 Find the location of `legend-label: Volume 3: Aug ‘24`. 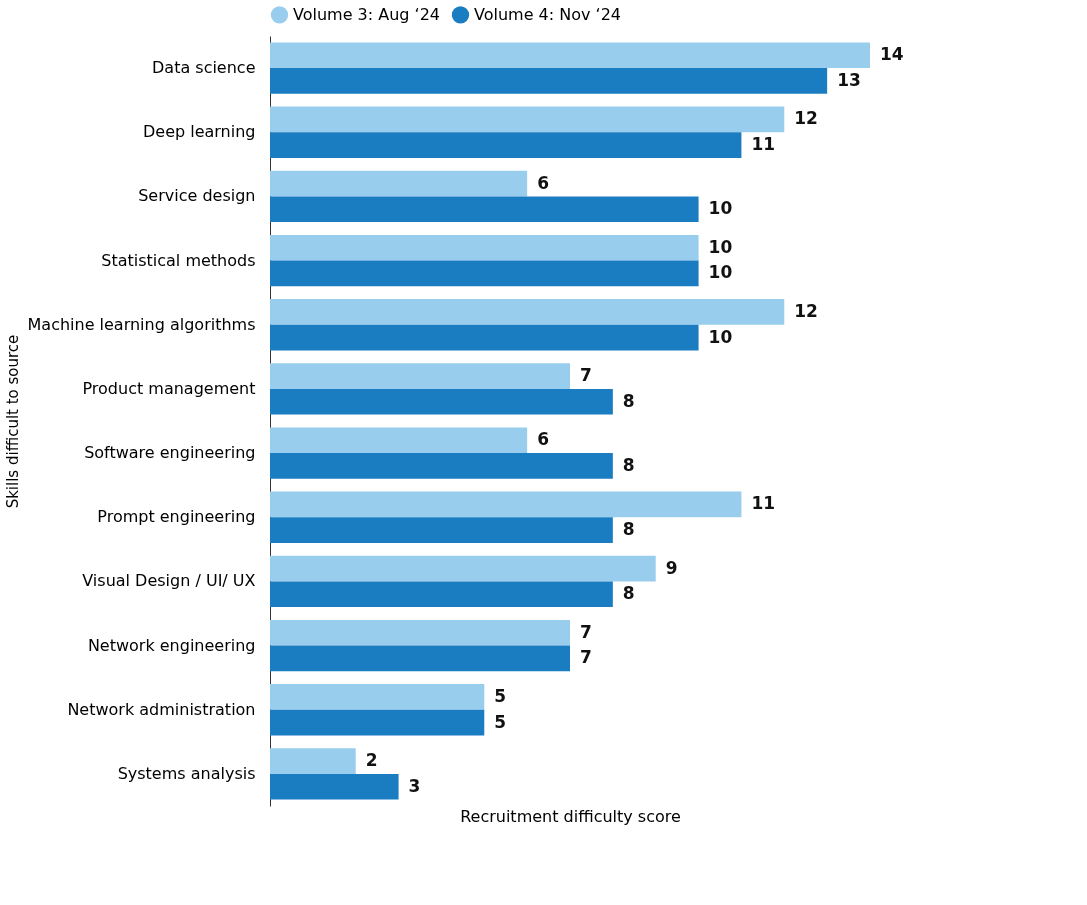

legend-label: Volume 3: Aug ‘24 is located at coordinates (367, 14).